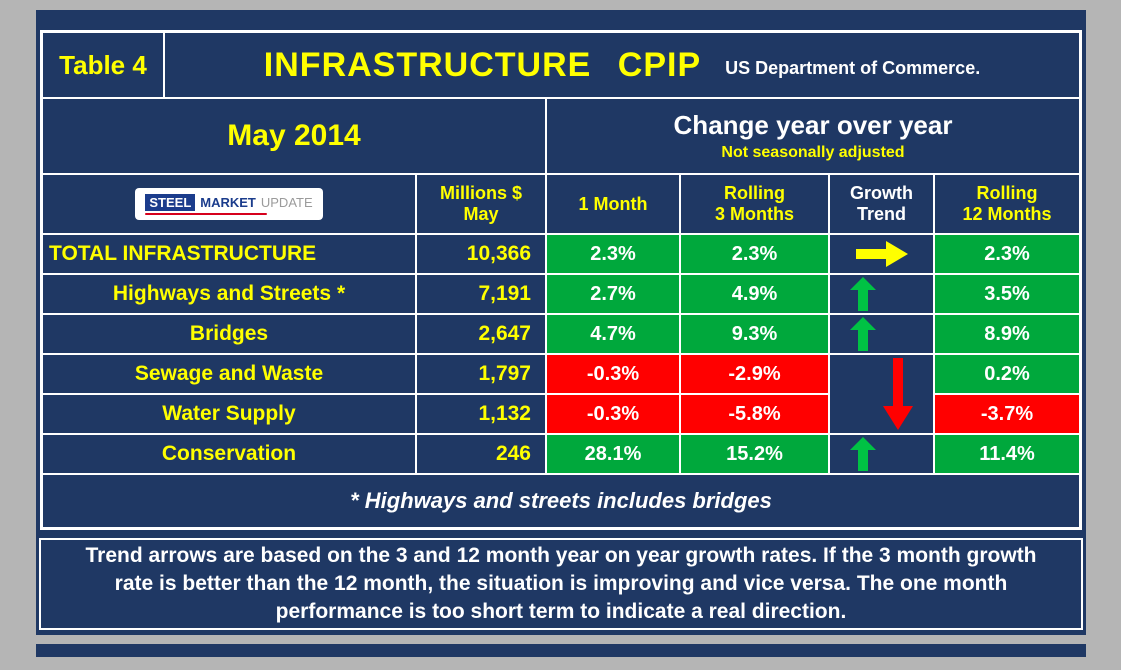  I want to click on col-header-rolling12-line1: Rolling, so click(1007, 193).